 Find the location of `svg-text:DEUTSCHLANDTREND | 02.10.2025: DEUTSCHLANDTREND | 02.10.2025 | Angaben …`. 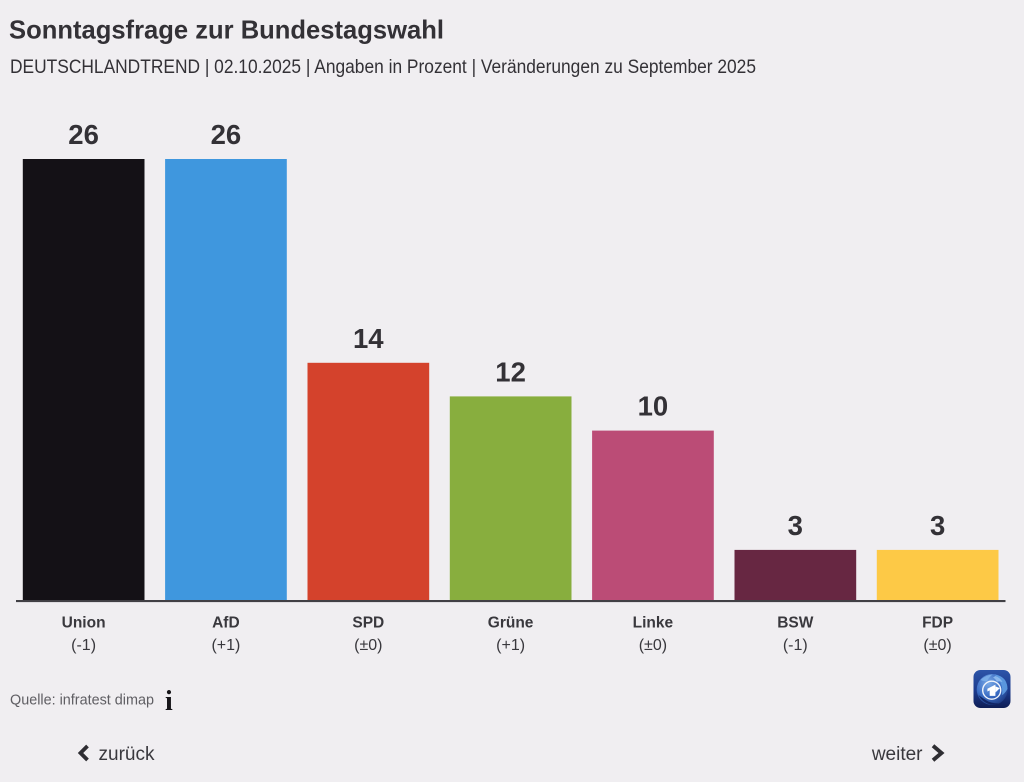

svg-text:DEUTSCHLANDTREND | 02.10.2025: DEUTSCHLANDTREND | 02.10.2025 | Angaben … is located at coordinates (383, 67).